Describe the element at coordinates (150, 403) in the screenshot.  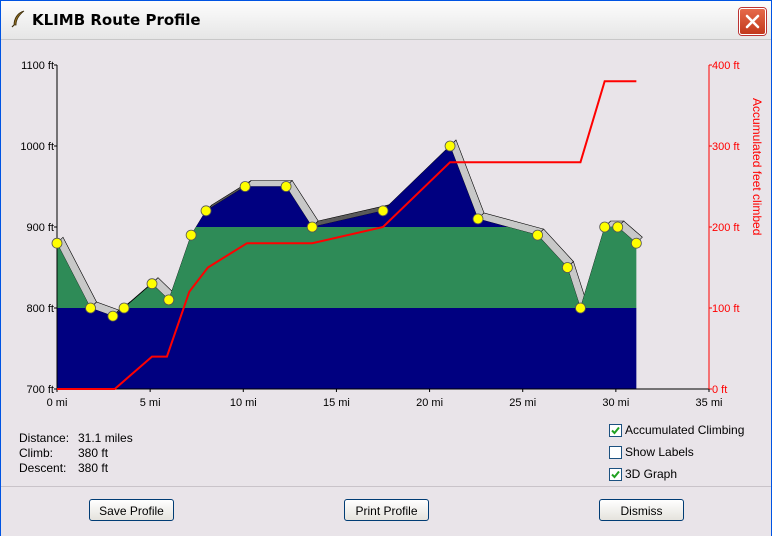
I see `bottom-tick-label: 5 mi` at that location.